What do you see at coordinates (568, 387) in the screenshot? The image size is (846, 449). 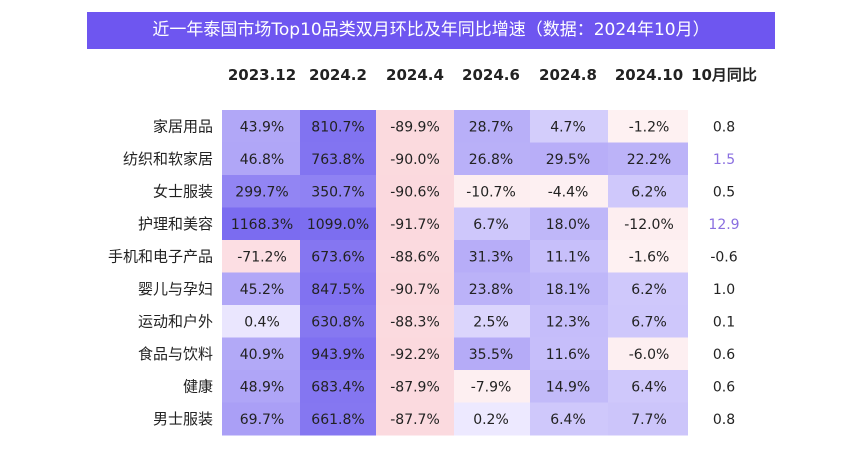 I see `cell-value: 14.9%` at bounding box center [568, 387].